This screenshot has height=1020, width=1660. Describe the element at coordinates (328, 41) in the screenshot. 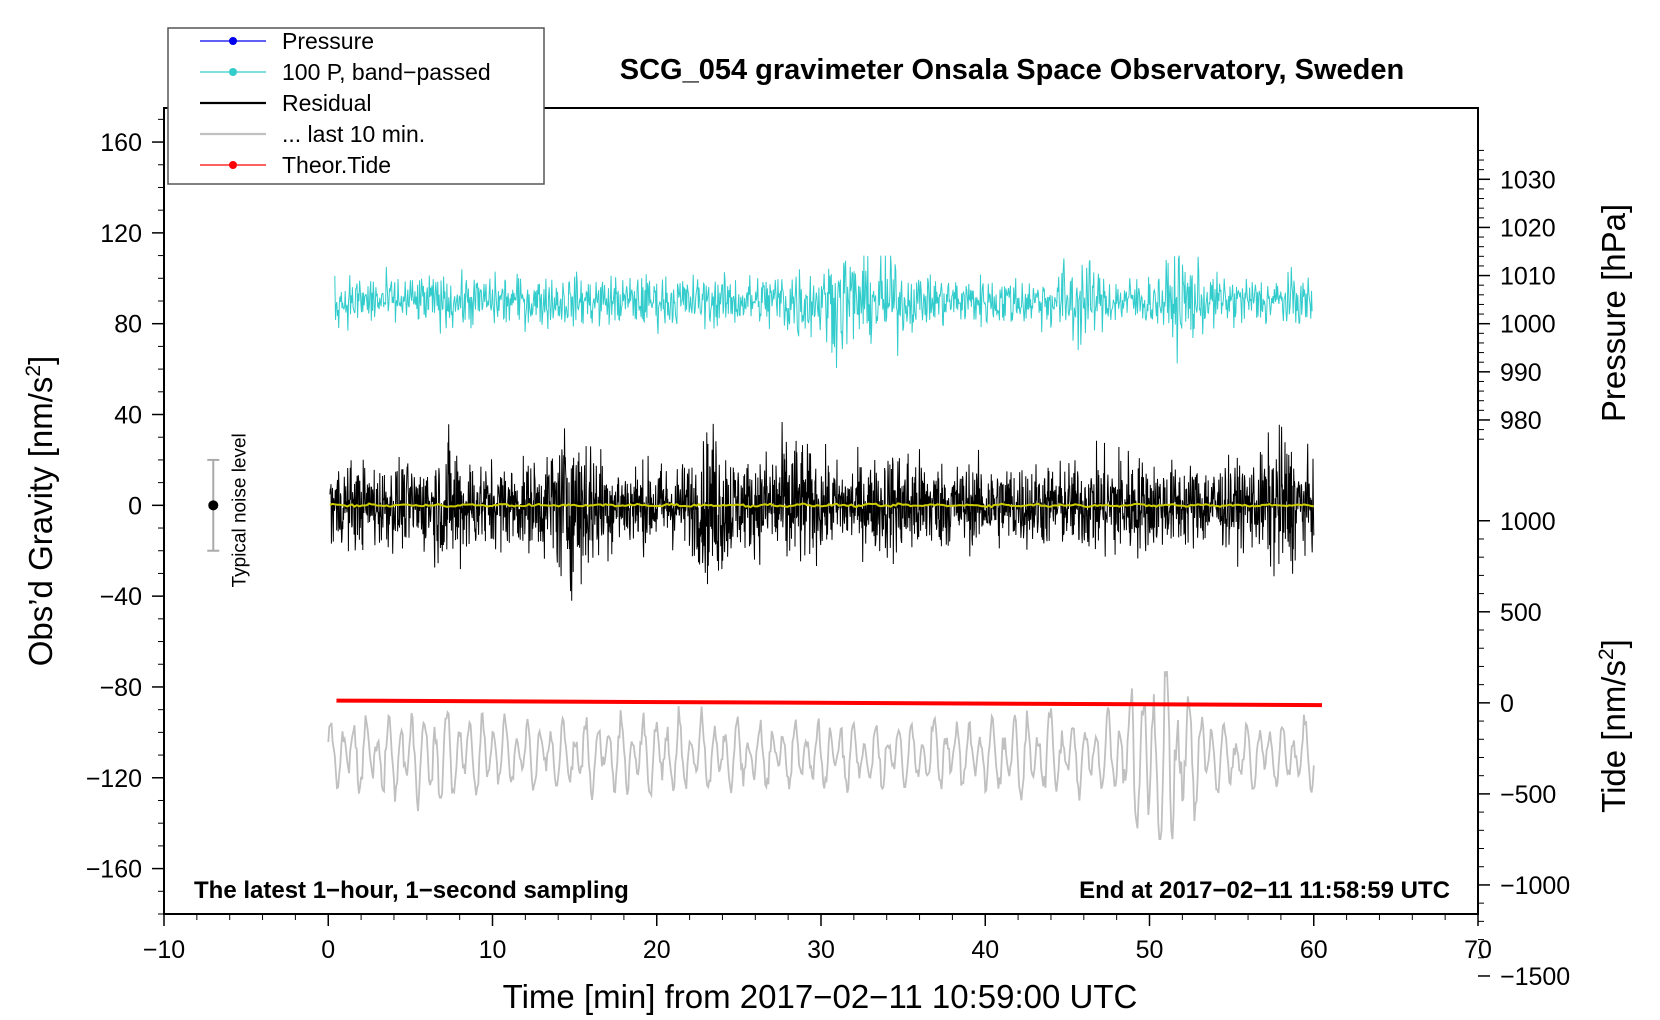

I see `legend-label: Pressure` at that location.